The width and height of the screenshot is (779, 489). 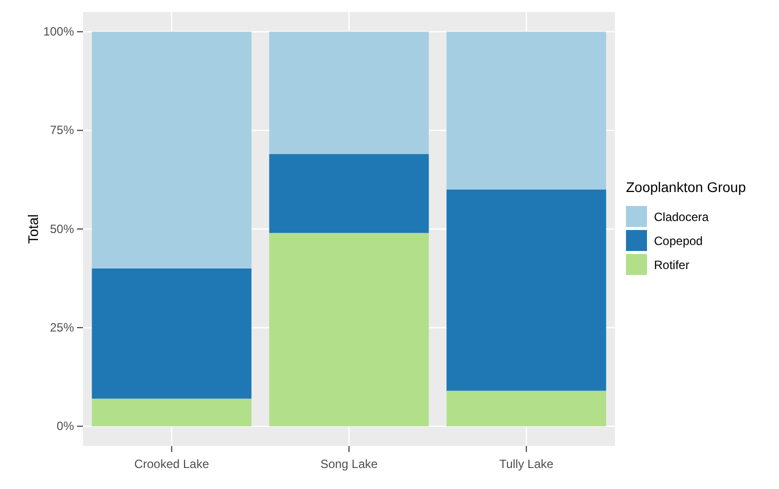 I want to click on legend-label: Copepod, so click(x=678, y=241).